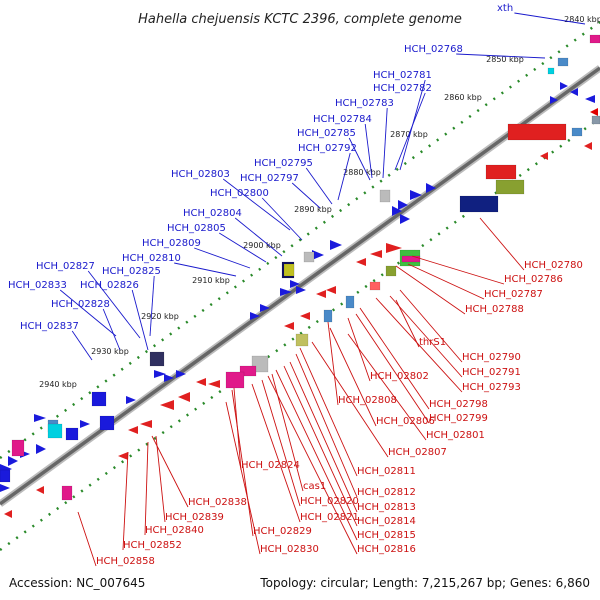  I want to click on gene-label-hch-02858: HCH_02858, so click(125, 561).